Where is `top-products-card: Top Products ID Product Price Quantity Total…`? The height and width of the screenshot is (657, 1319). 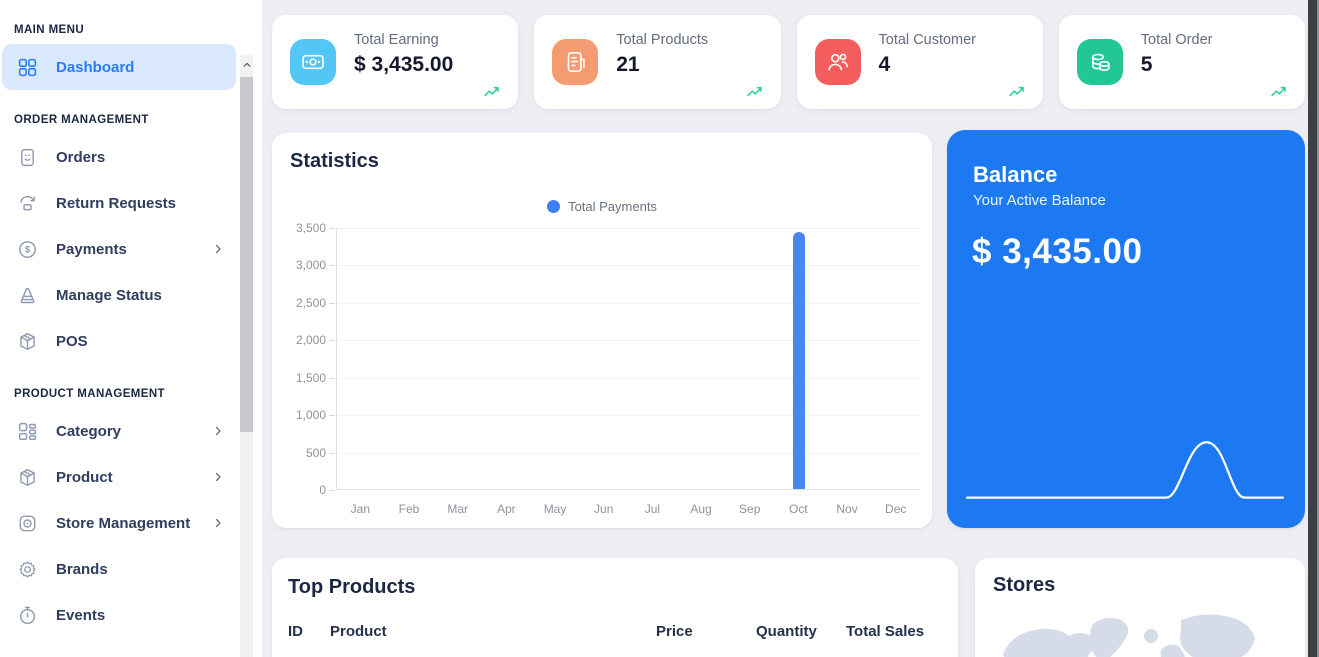
top-products-card: Top Products ID Product Price Quantity Total… is located at coordinates (615, 607).